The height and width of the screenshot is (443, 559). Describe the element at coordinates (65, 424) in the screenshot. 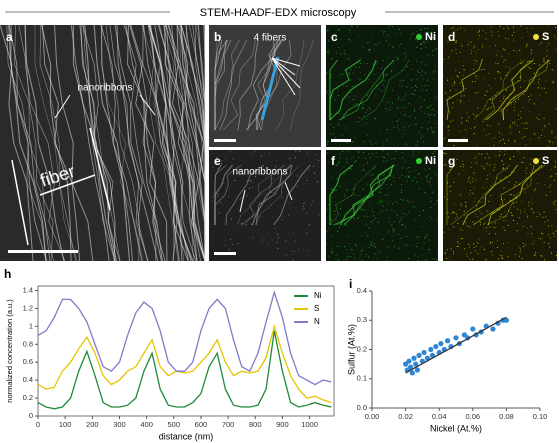

I see `x-tick-label: 100` at that location.